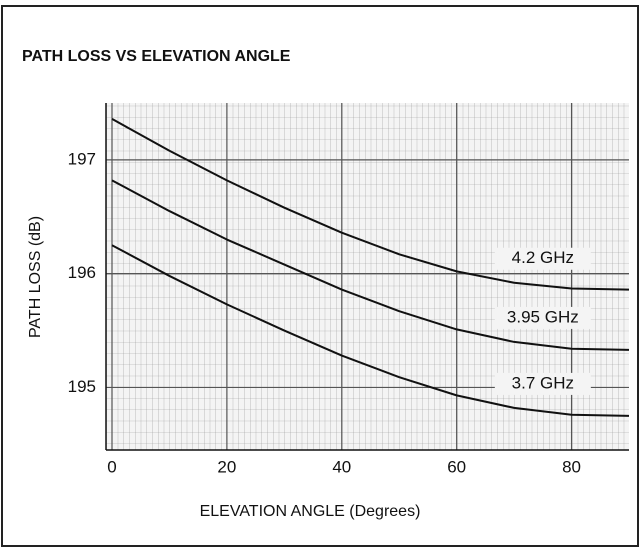 The image size is (640, 550). I want to click on y-tick-label: 197, so click(82, 158).